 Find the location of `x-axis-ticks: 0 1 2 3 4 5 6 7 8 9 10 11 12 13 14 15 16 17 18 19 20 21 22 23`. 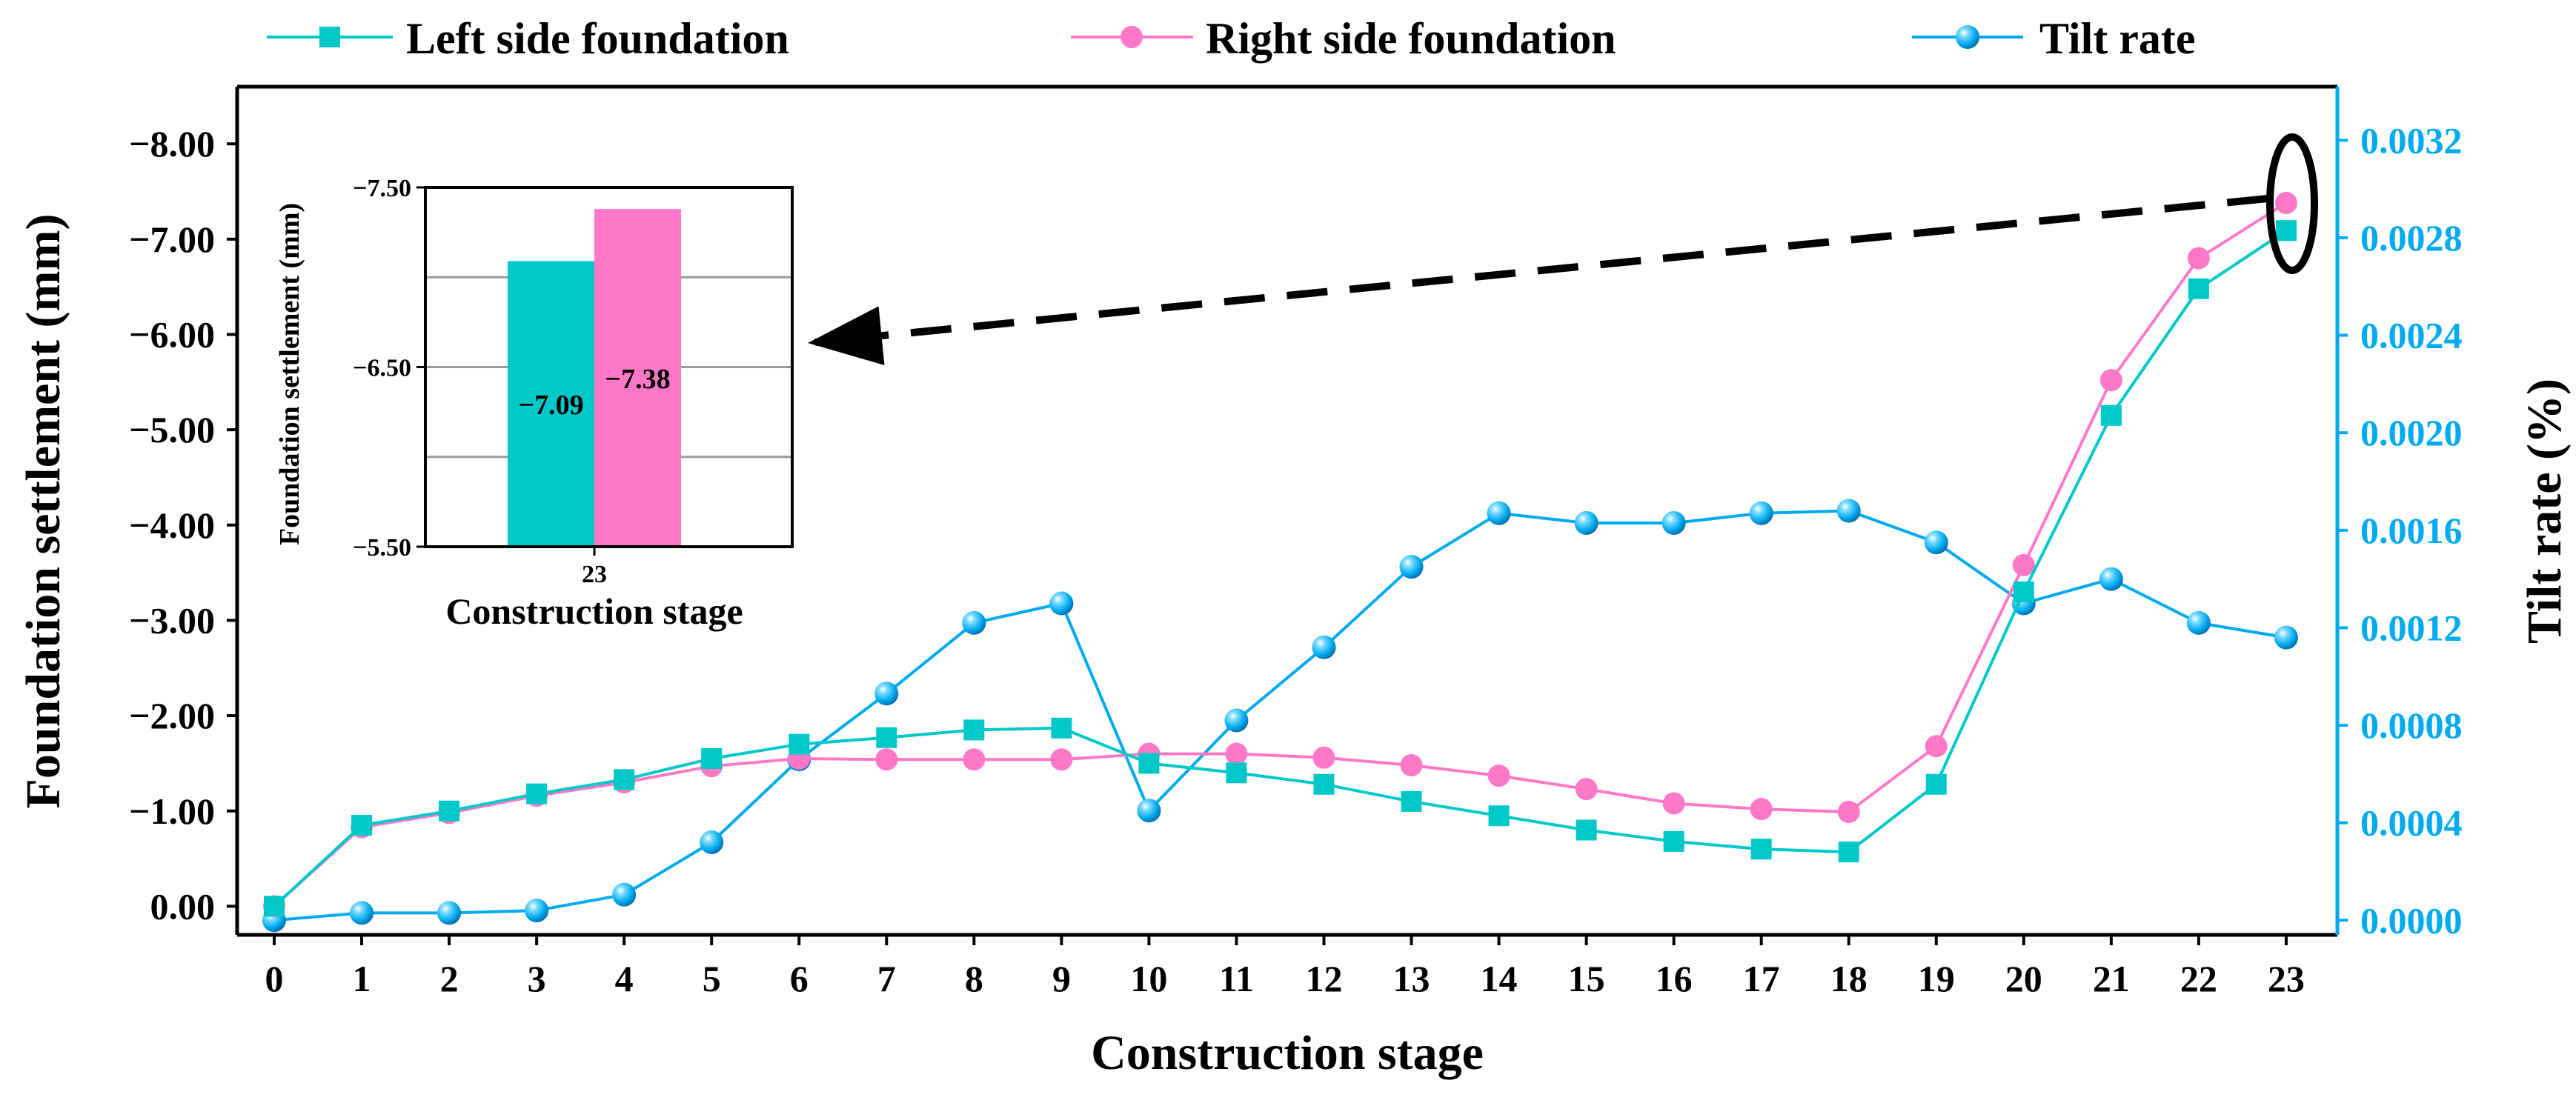

x-axis-ticks: 0 1 2 3 4 5 6 7 8 9 10 11 12 13 14 15 16 17 18 19 20 21 22 23 is located at coordinates (1285, 967).